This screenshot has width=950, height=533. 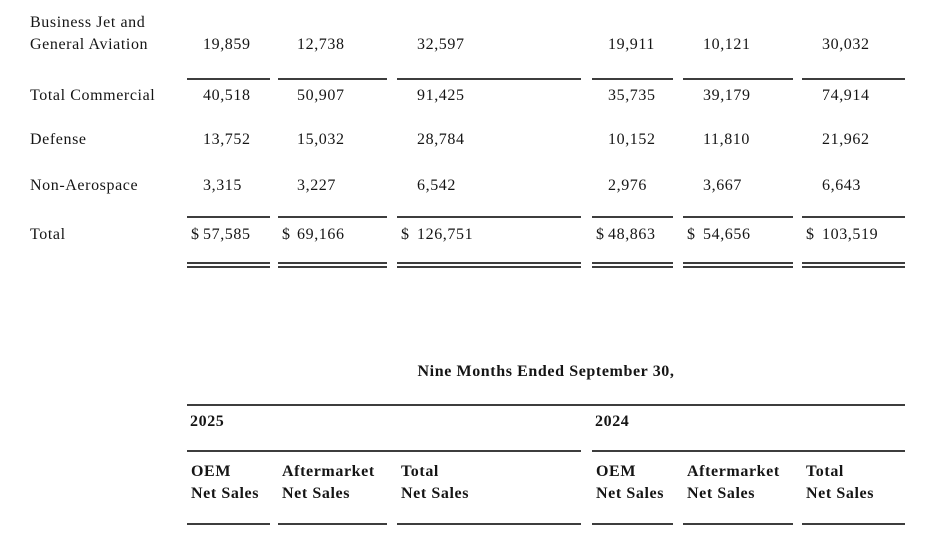 I want to click on value-text: 126,751, so click(x=445, y=234).